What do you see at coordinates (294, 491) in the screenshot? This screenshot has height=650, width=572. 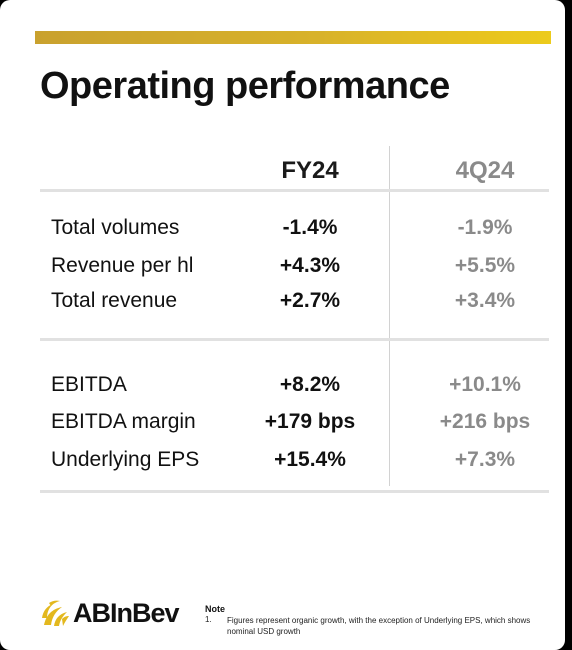 I see `table-bottom-divider` at bounding box center [294, 491].